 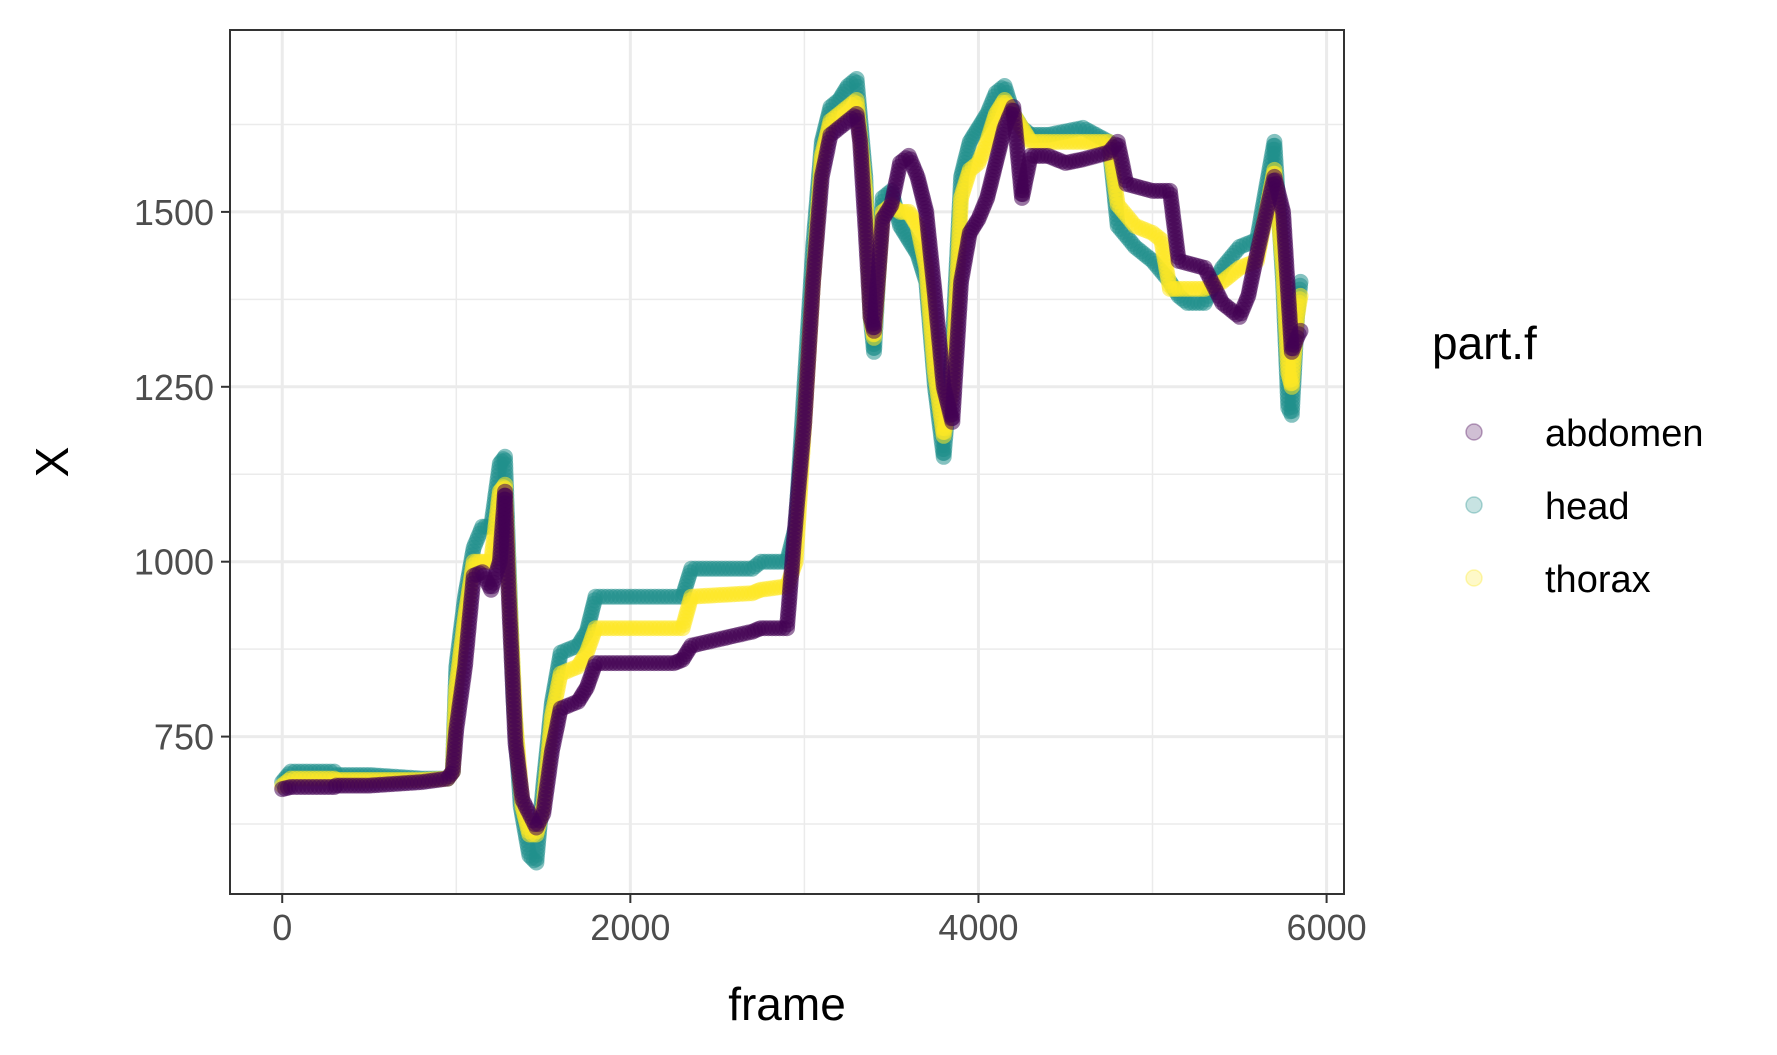 I want to click on legend-key-thorax, so click(x=1474, y=578).